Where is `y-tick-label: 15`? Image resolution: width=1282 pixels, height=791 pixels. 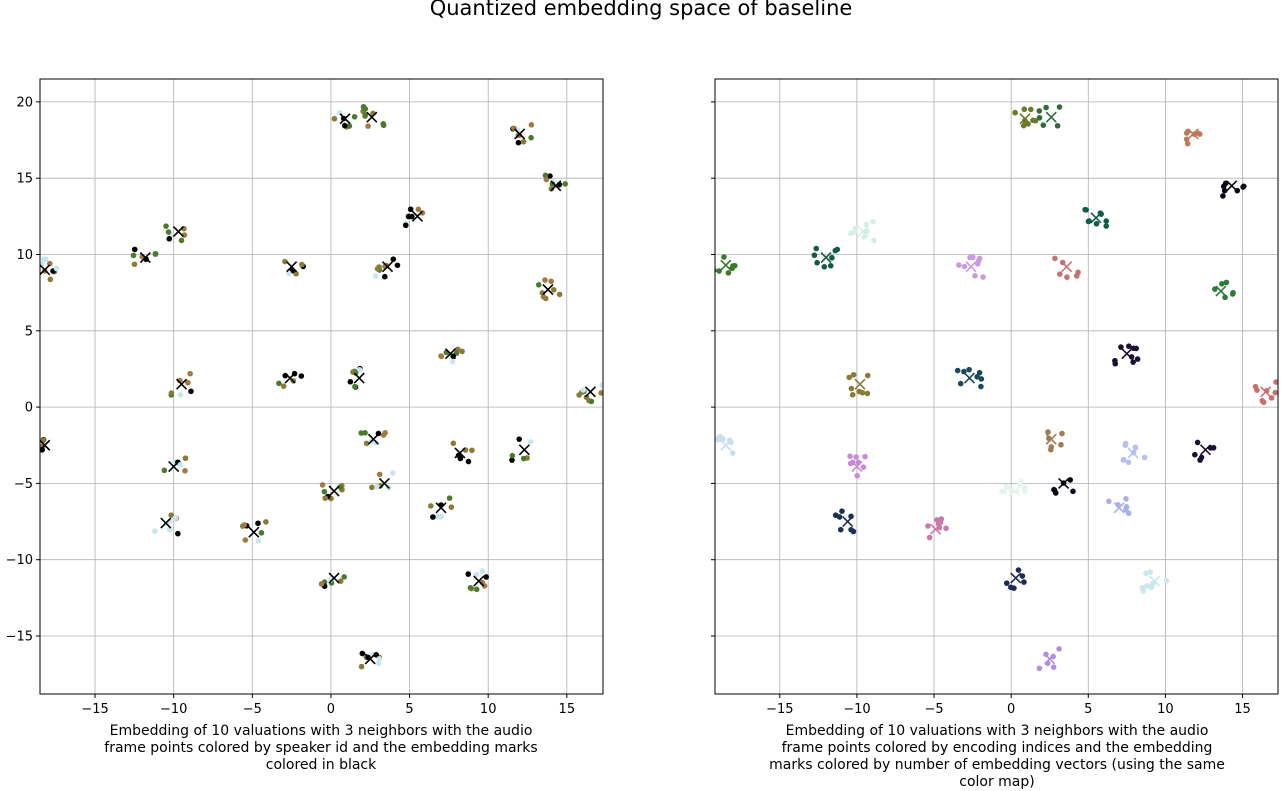
y-tick-label: 15 is located at coordinates (24, 179).